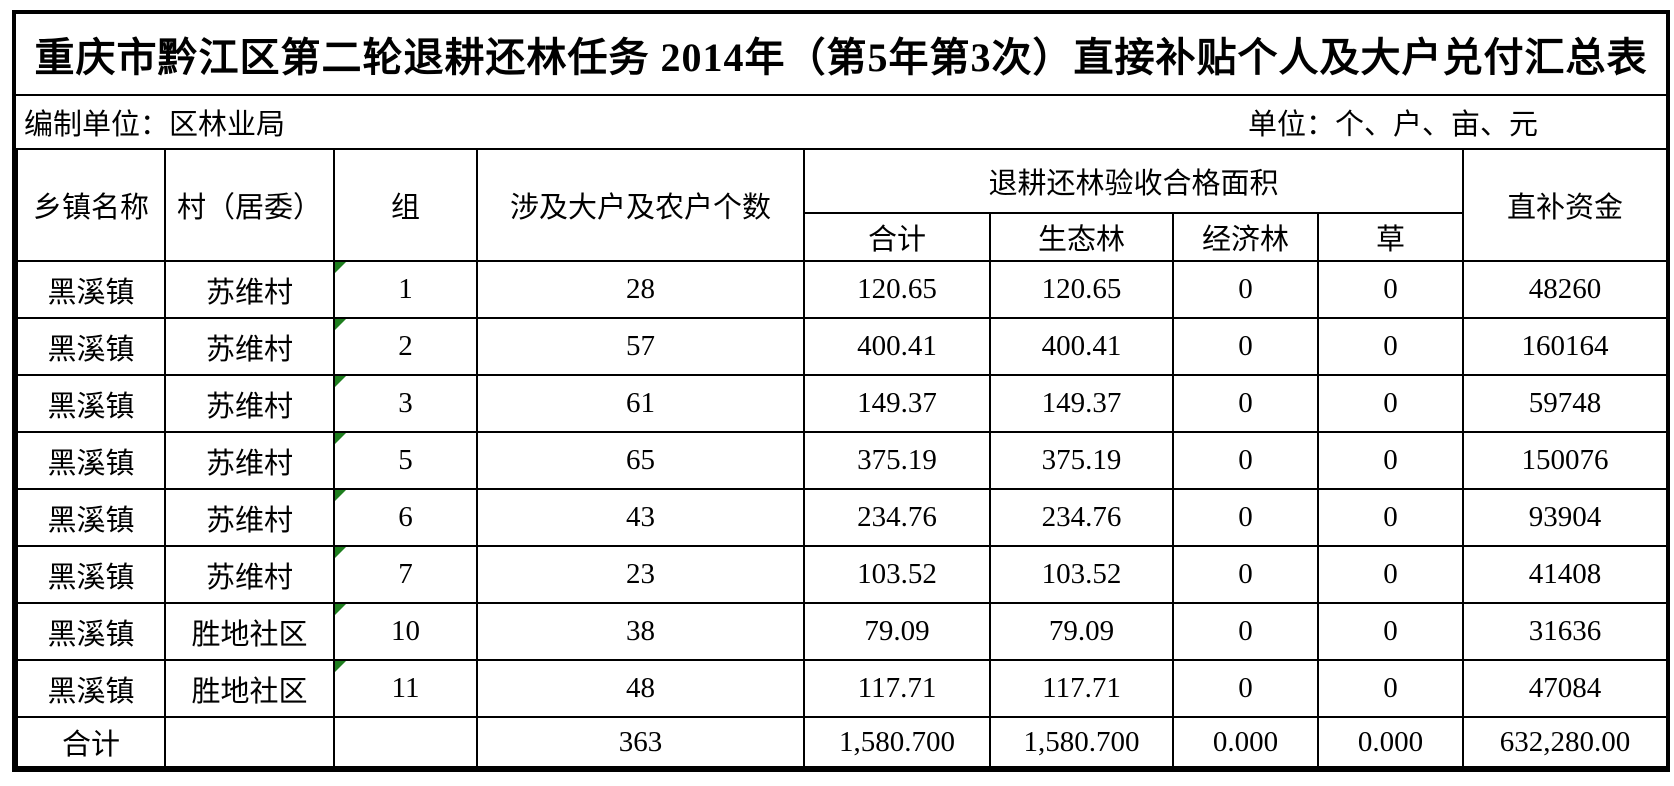 This screenshot has width=1674, height=786. I want to click on cell-group: 11, so click(405, 688).